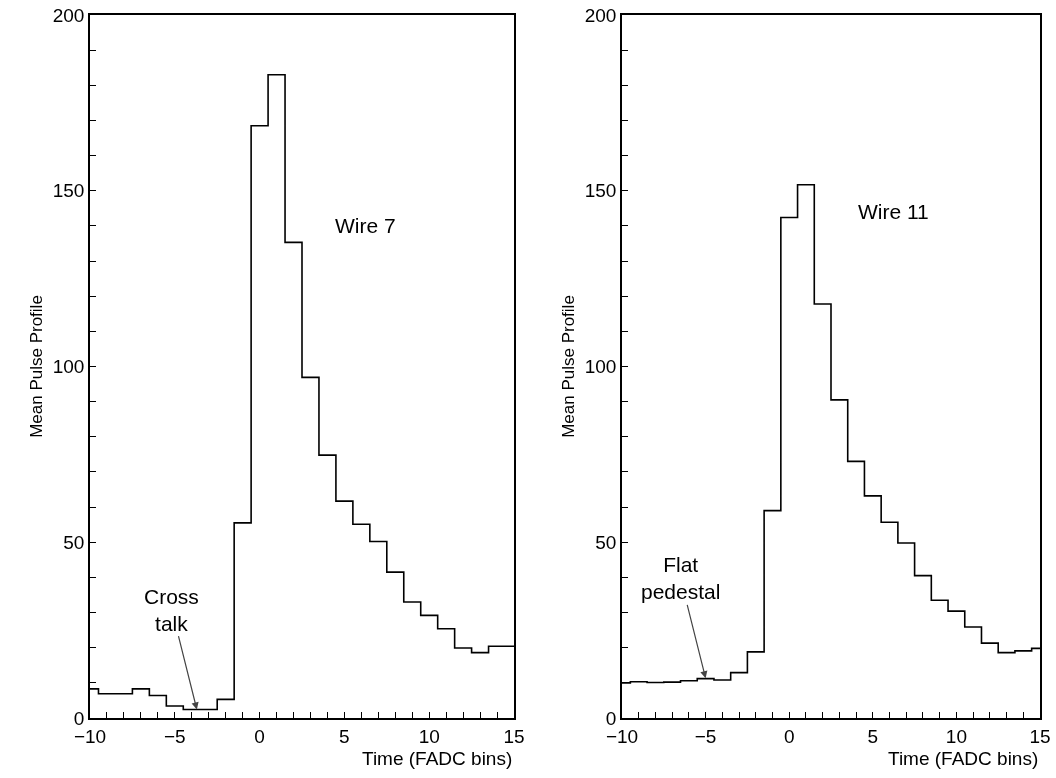  What do you see at coordinates (171, 610) in the screenshot?
I see `annotation: Cross talk` at bounding box center [171, 610].